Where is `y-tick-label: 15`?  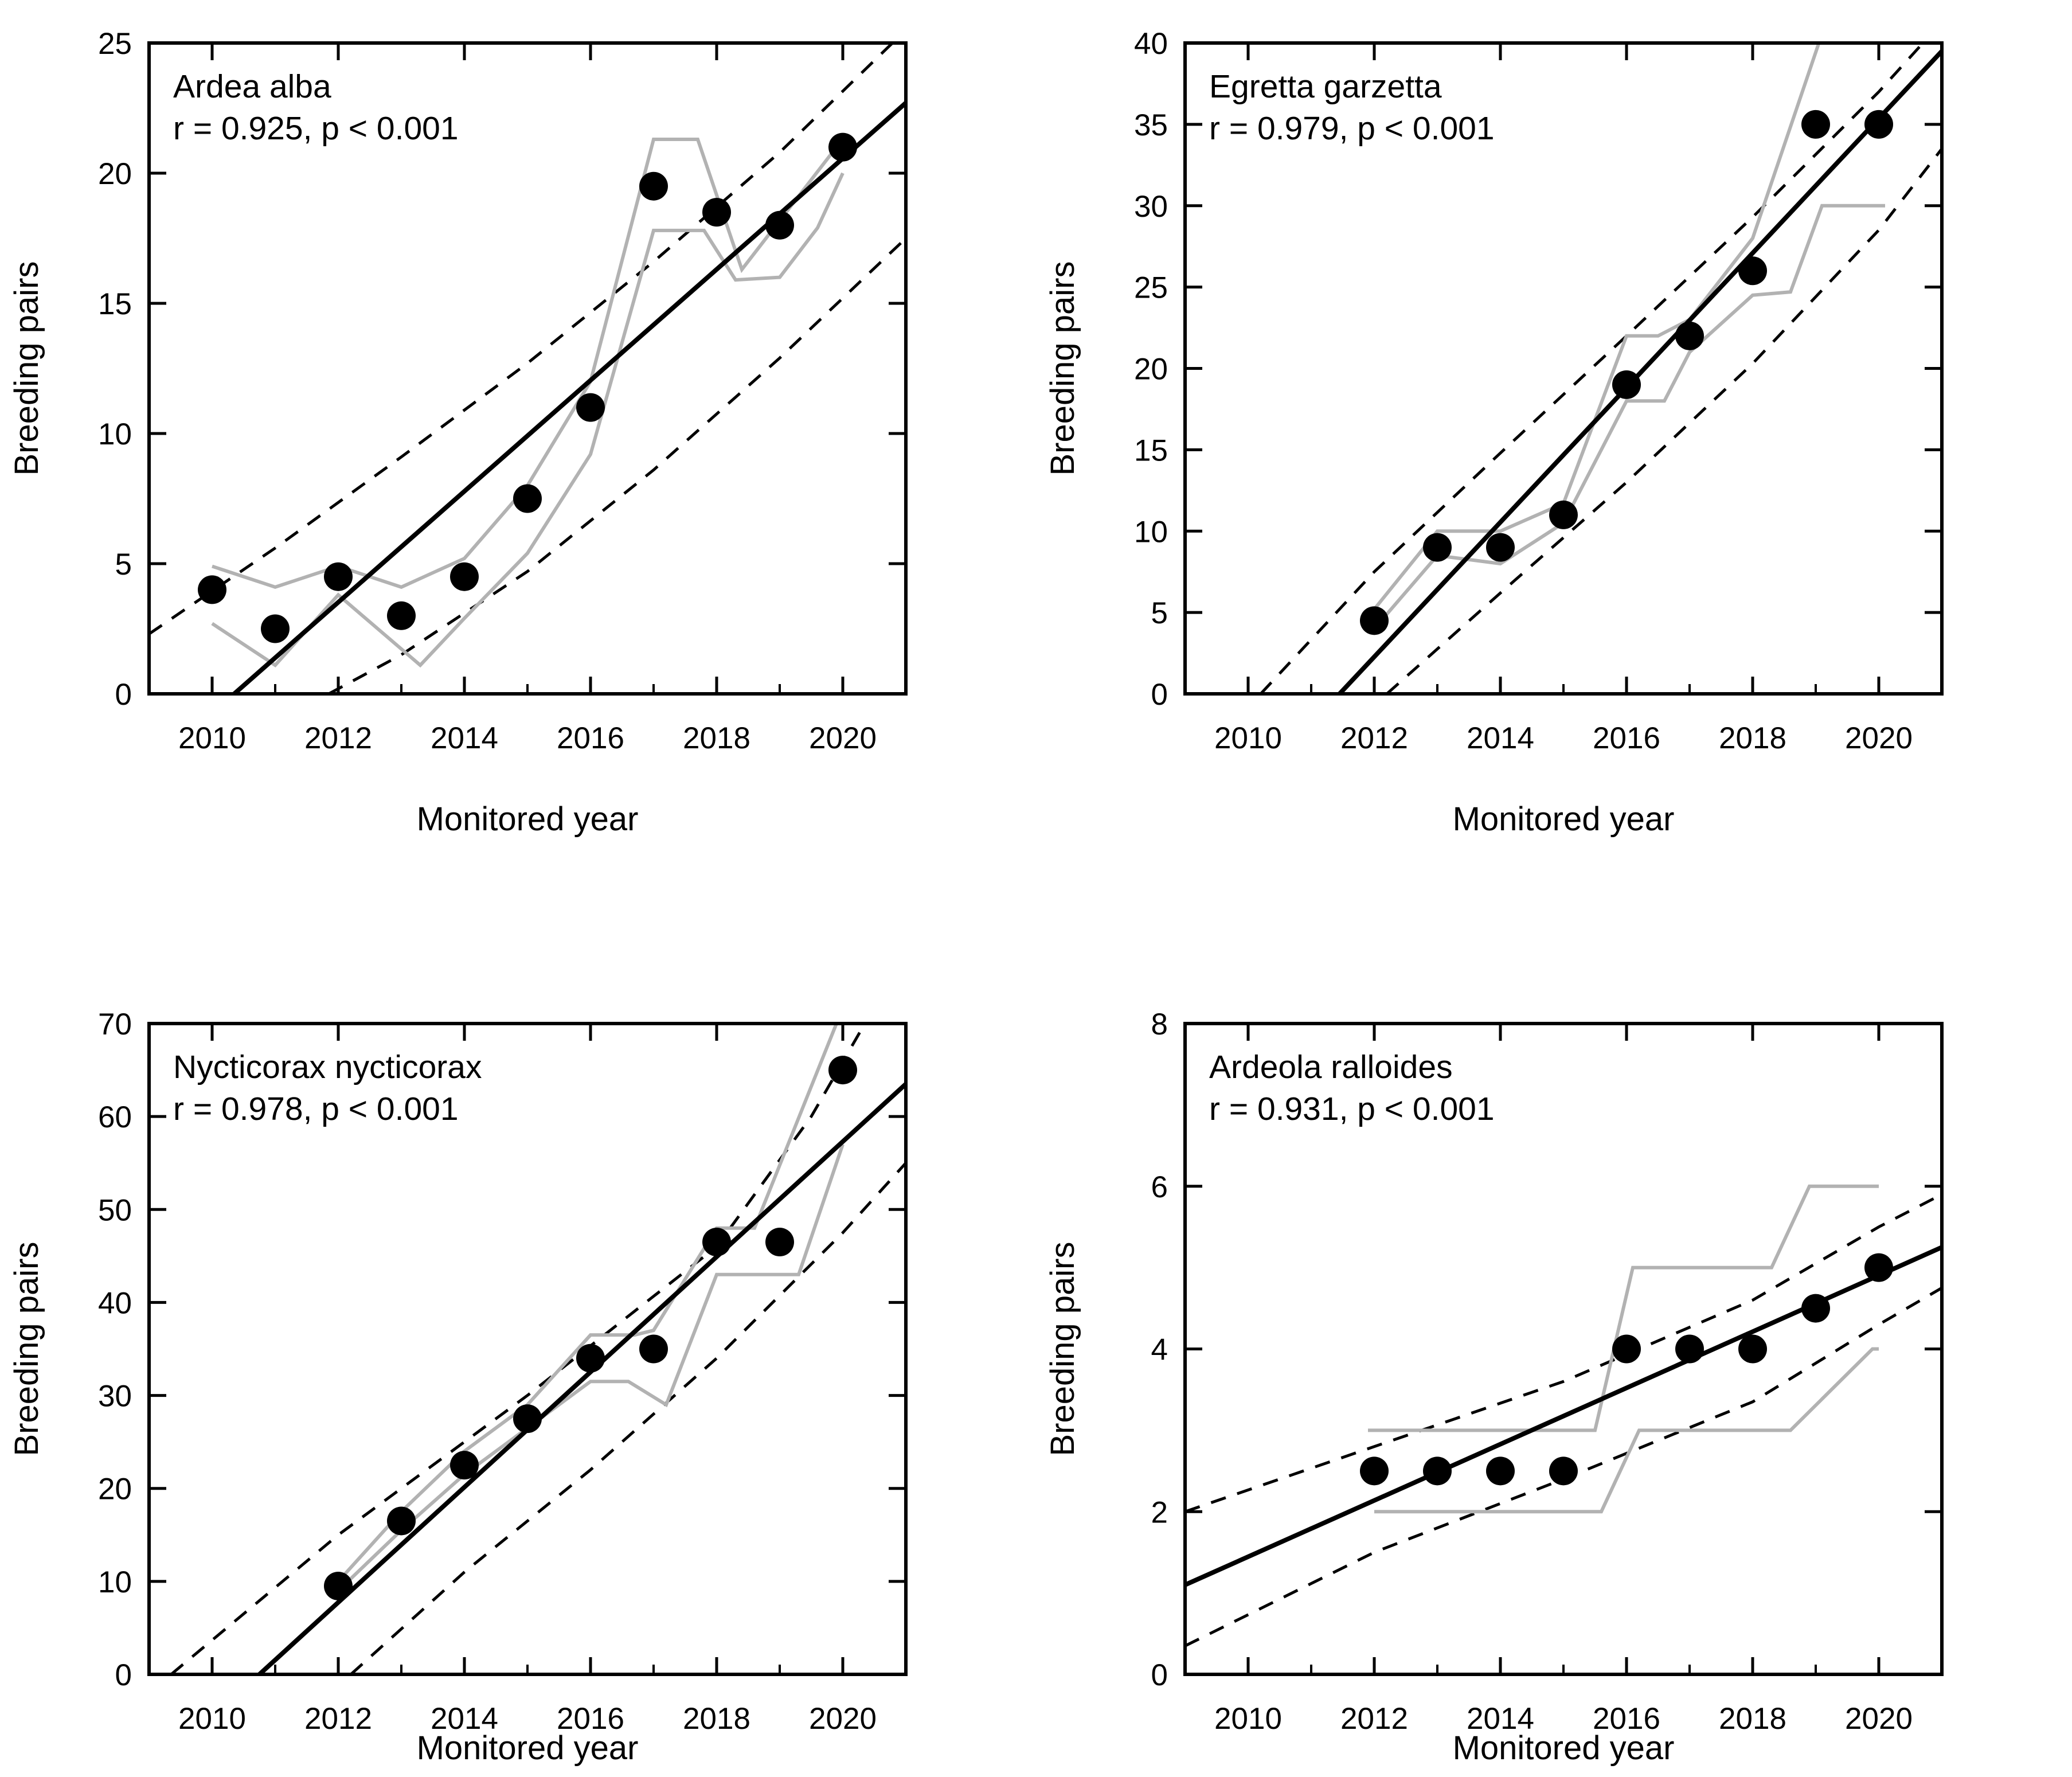
y-tick-label: 15 is located at coordinates (1151, 450).